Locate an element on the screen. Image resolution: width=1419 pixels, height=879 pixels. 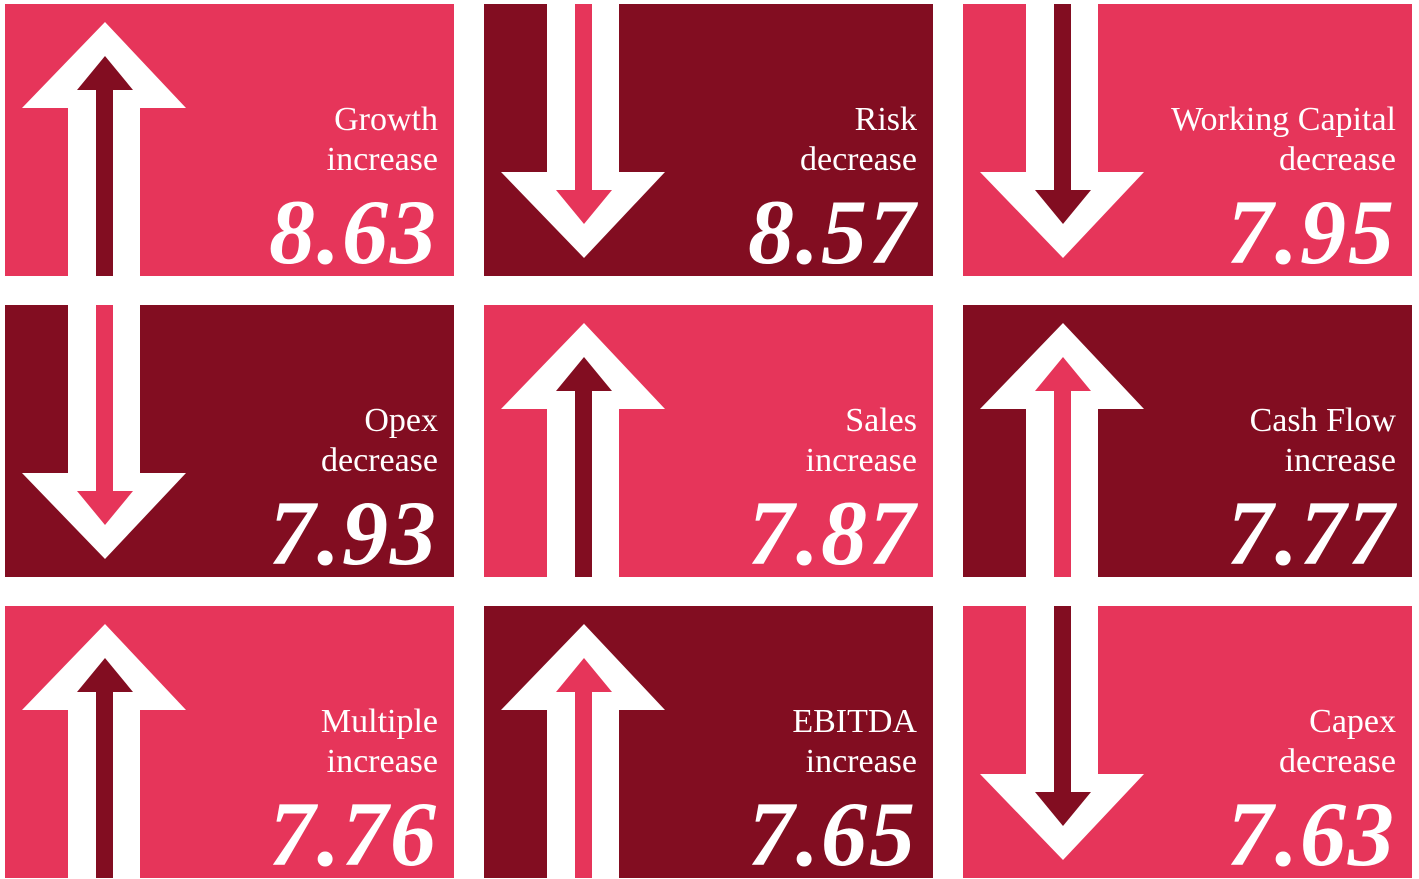
tile: Working Capital decrease 7.95 is located at coordinates (1187, 140).